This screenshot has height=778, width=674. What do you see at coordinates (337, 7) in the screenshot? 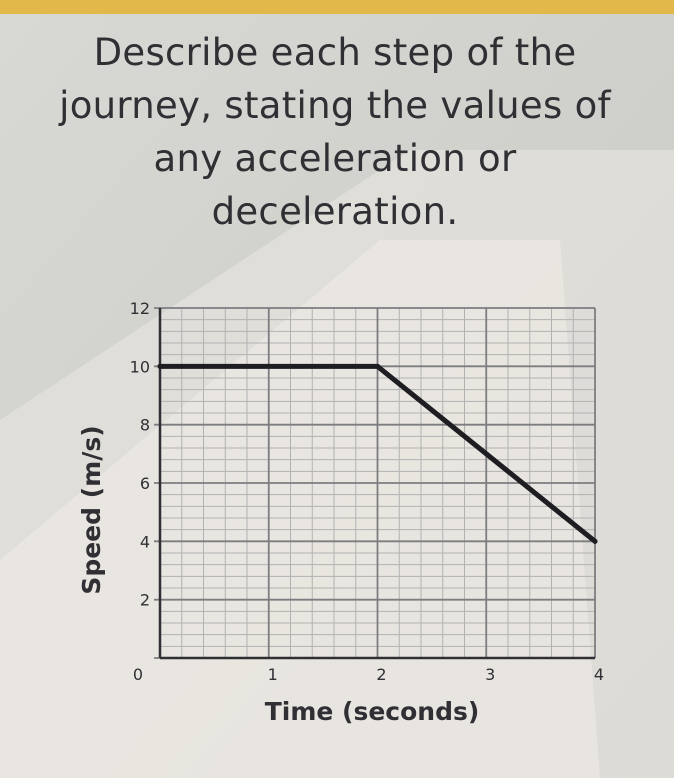
I see `top-colored-strip` at bounding box center [337, 7].